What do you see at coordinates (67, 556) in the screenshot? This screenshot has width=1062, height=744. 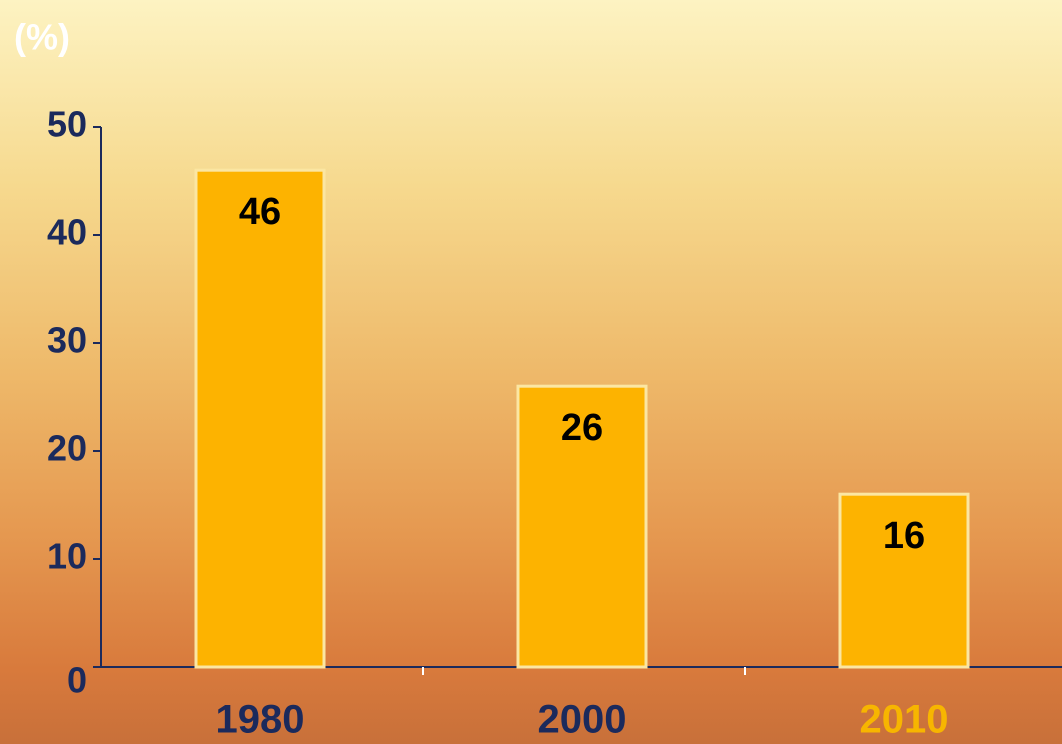 I see `y-tick-label: 10` at bounding box center [67, 556].